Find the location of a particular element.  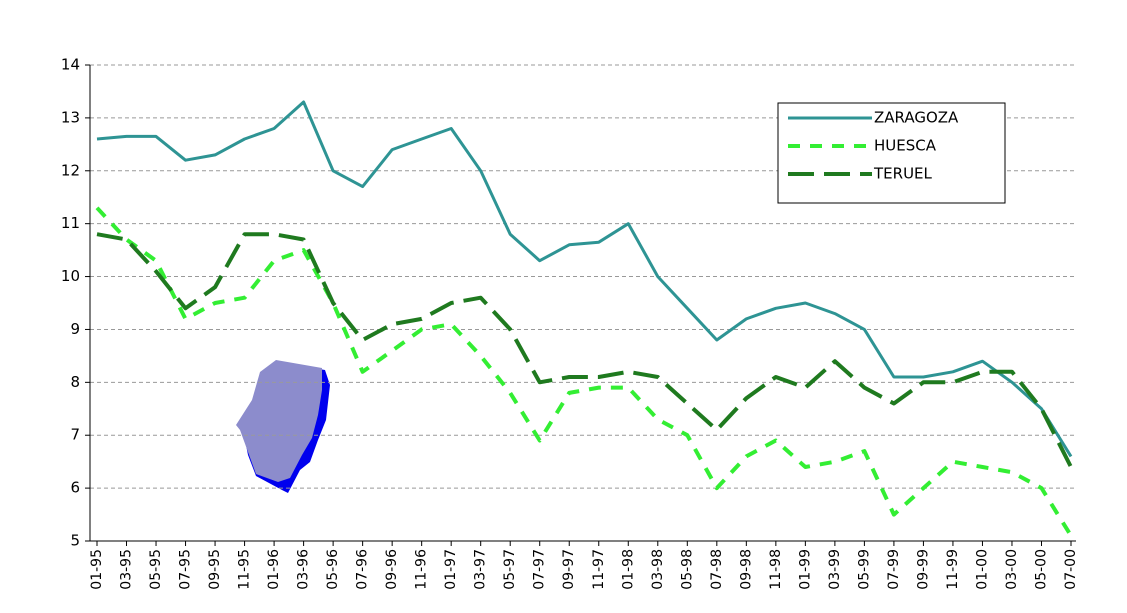

legend-label: TERUEL is located at coordinates (903, 174).